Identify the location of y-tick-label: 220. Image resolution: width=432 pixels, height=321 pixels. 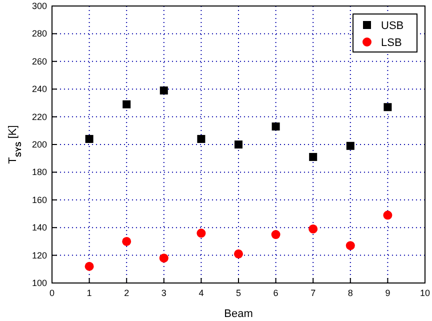
(39, 117).